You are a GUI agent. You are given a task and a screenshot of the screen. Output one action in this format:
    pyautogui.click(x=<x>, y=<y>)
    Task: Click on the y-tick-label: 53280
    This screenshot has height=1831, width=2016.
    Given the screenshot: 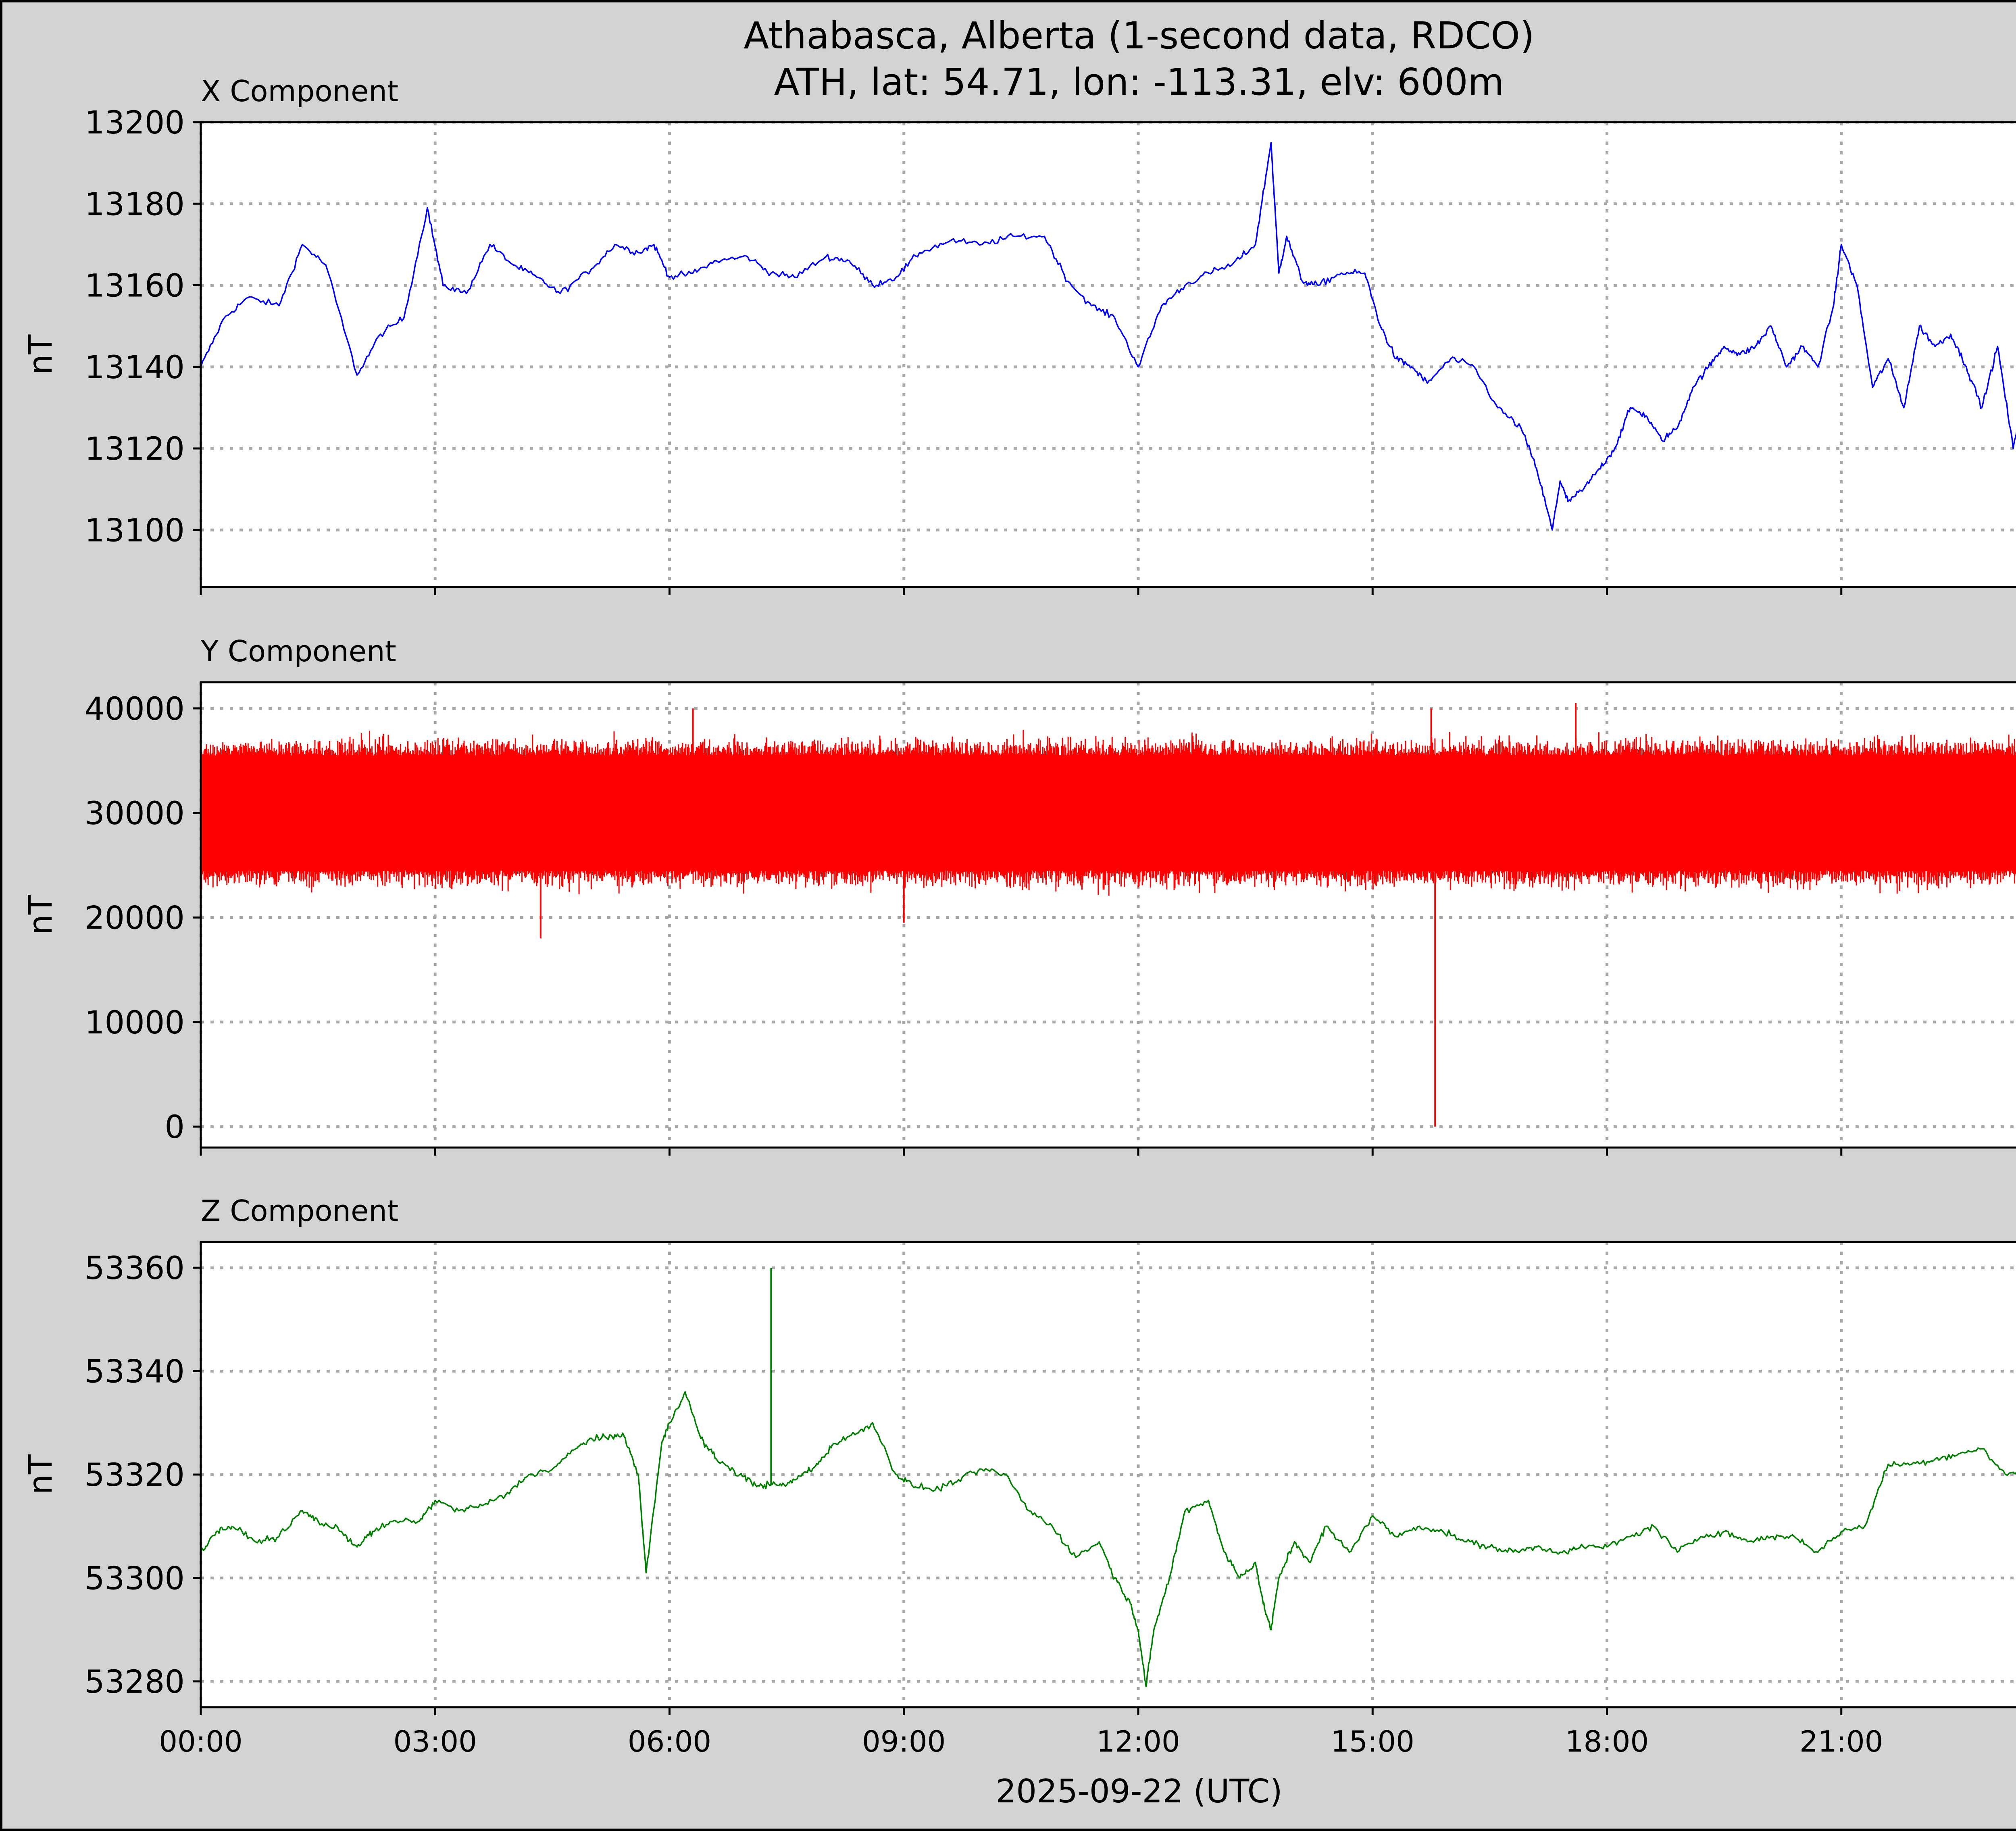 What is the action you would take?
    pyautogui.click(x=135, y=1682)
    